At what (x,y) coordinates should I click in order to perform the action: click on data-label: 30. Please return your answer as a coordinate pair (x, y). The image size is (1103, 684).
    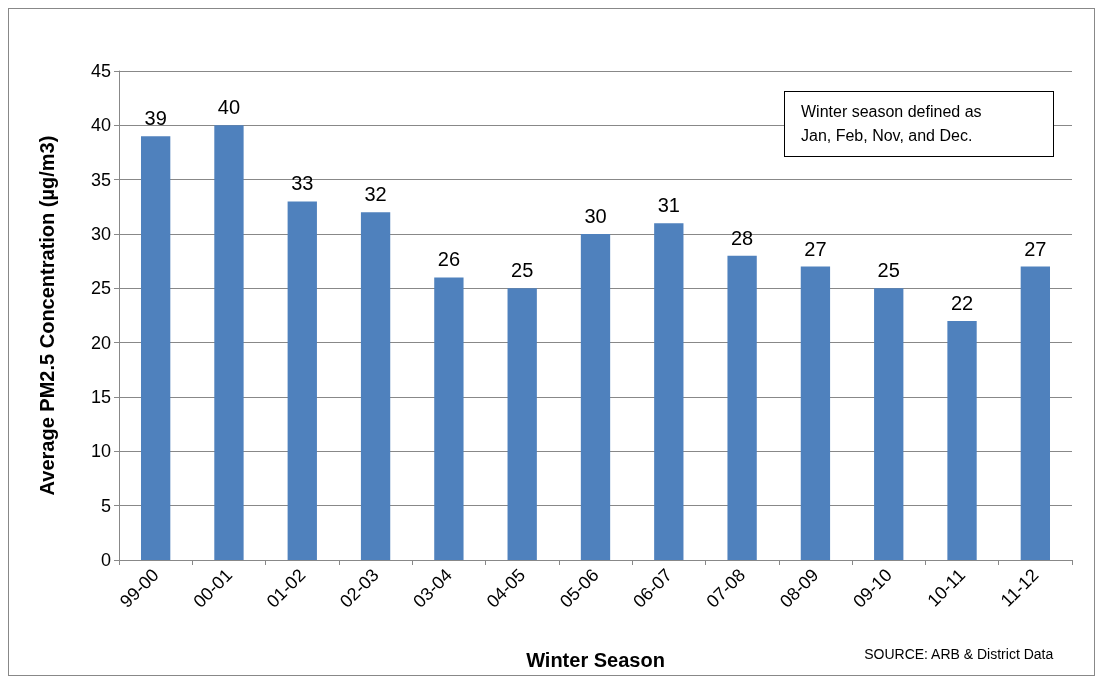
    Looking at the image, I should click on (595, 216).